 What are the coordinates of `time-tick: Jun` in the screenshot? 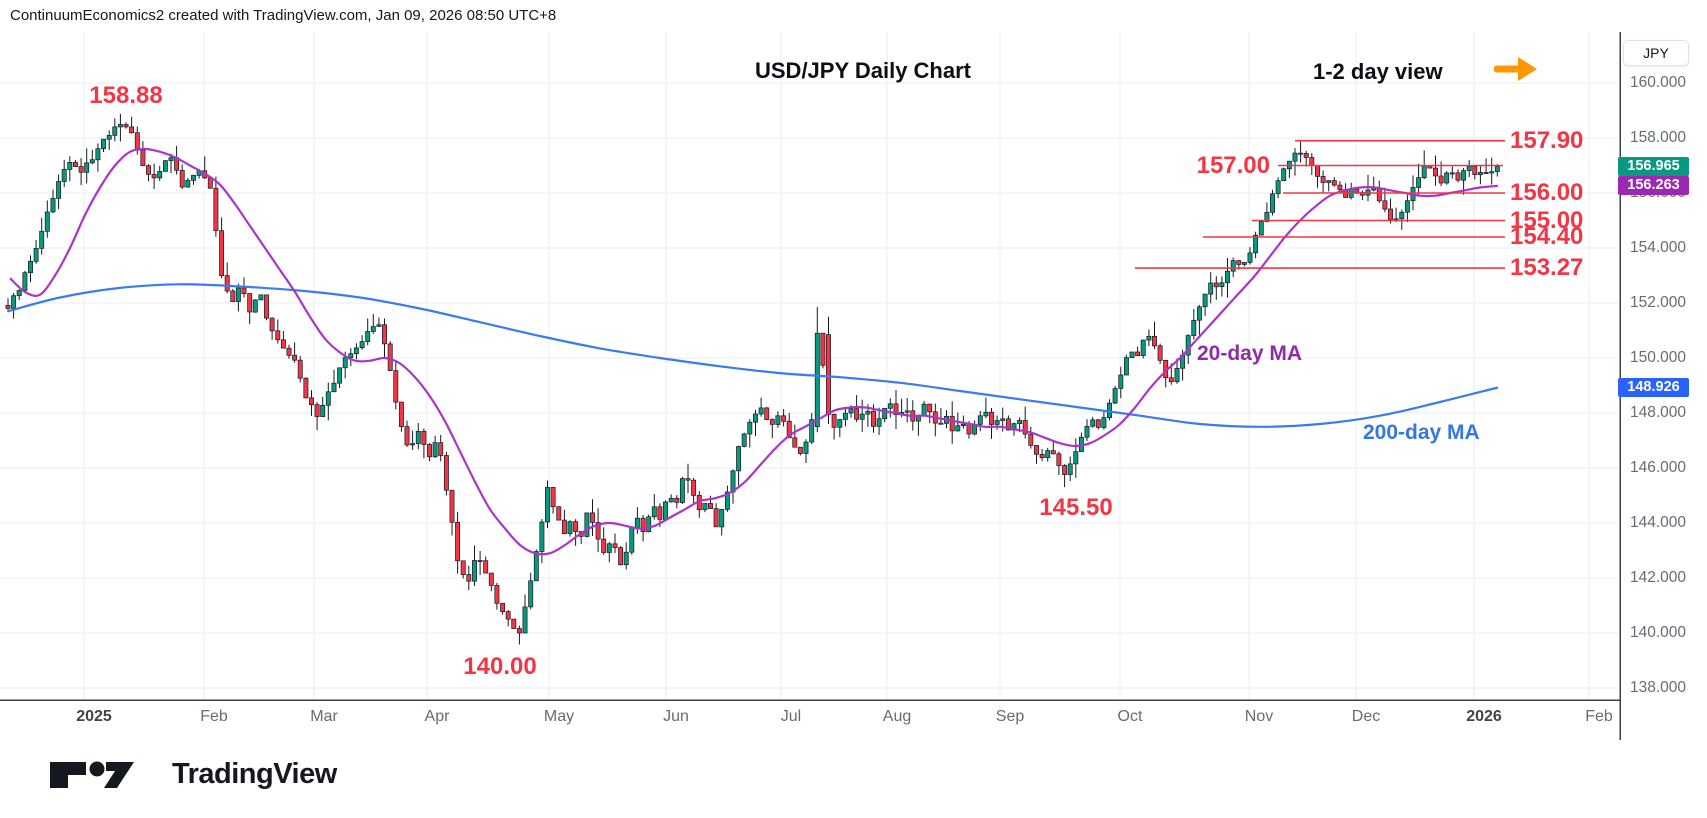 It's located at (676, 716).